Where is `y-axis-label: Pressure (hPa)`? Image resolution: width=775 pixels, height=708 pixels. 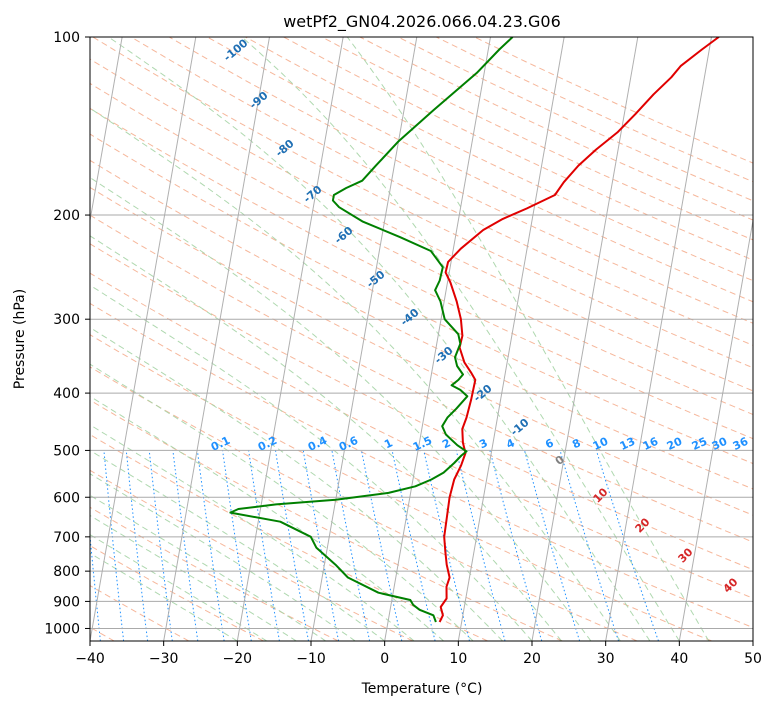
y-axis-label: Pressure (hPa) is located at coordinates (20, 339).